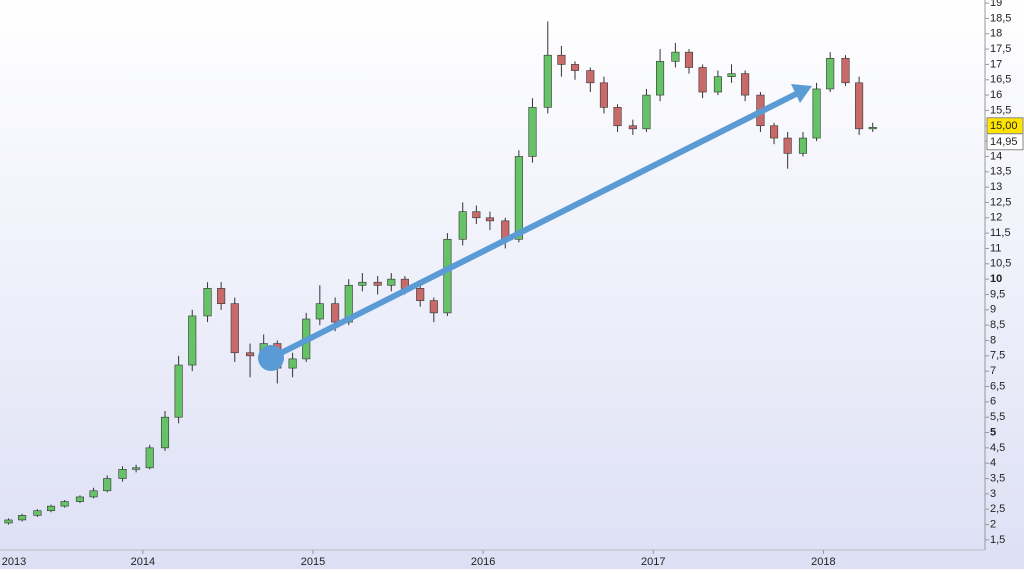 The image size is (1024, 574). Describe the element at coordinates (997, 294) in the screenshot. I see `y-tick-label: 9,5` at that location.